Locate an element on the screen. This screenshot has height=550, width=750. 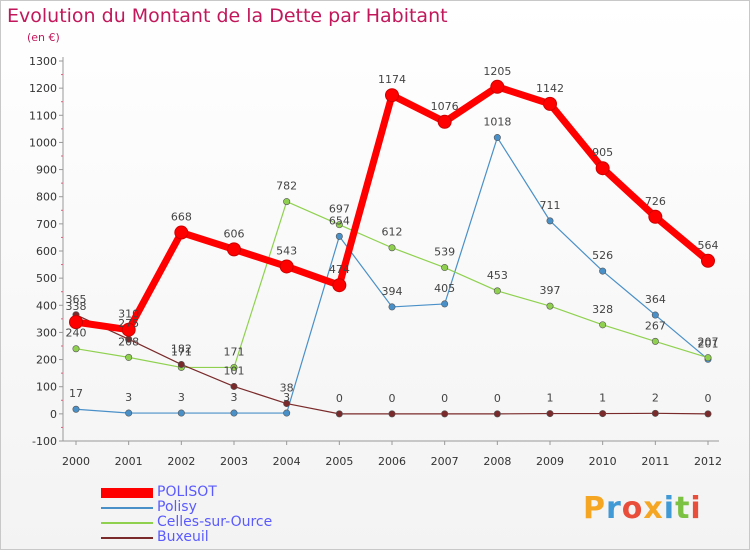
y-tick-label: 400 is located at coordinates (46, 305).